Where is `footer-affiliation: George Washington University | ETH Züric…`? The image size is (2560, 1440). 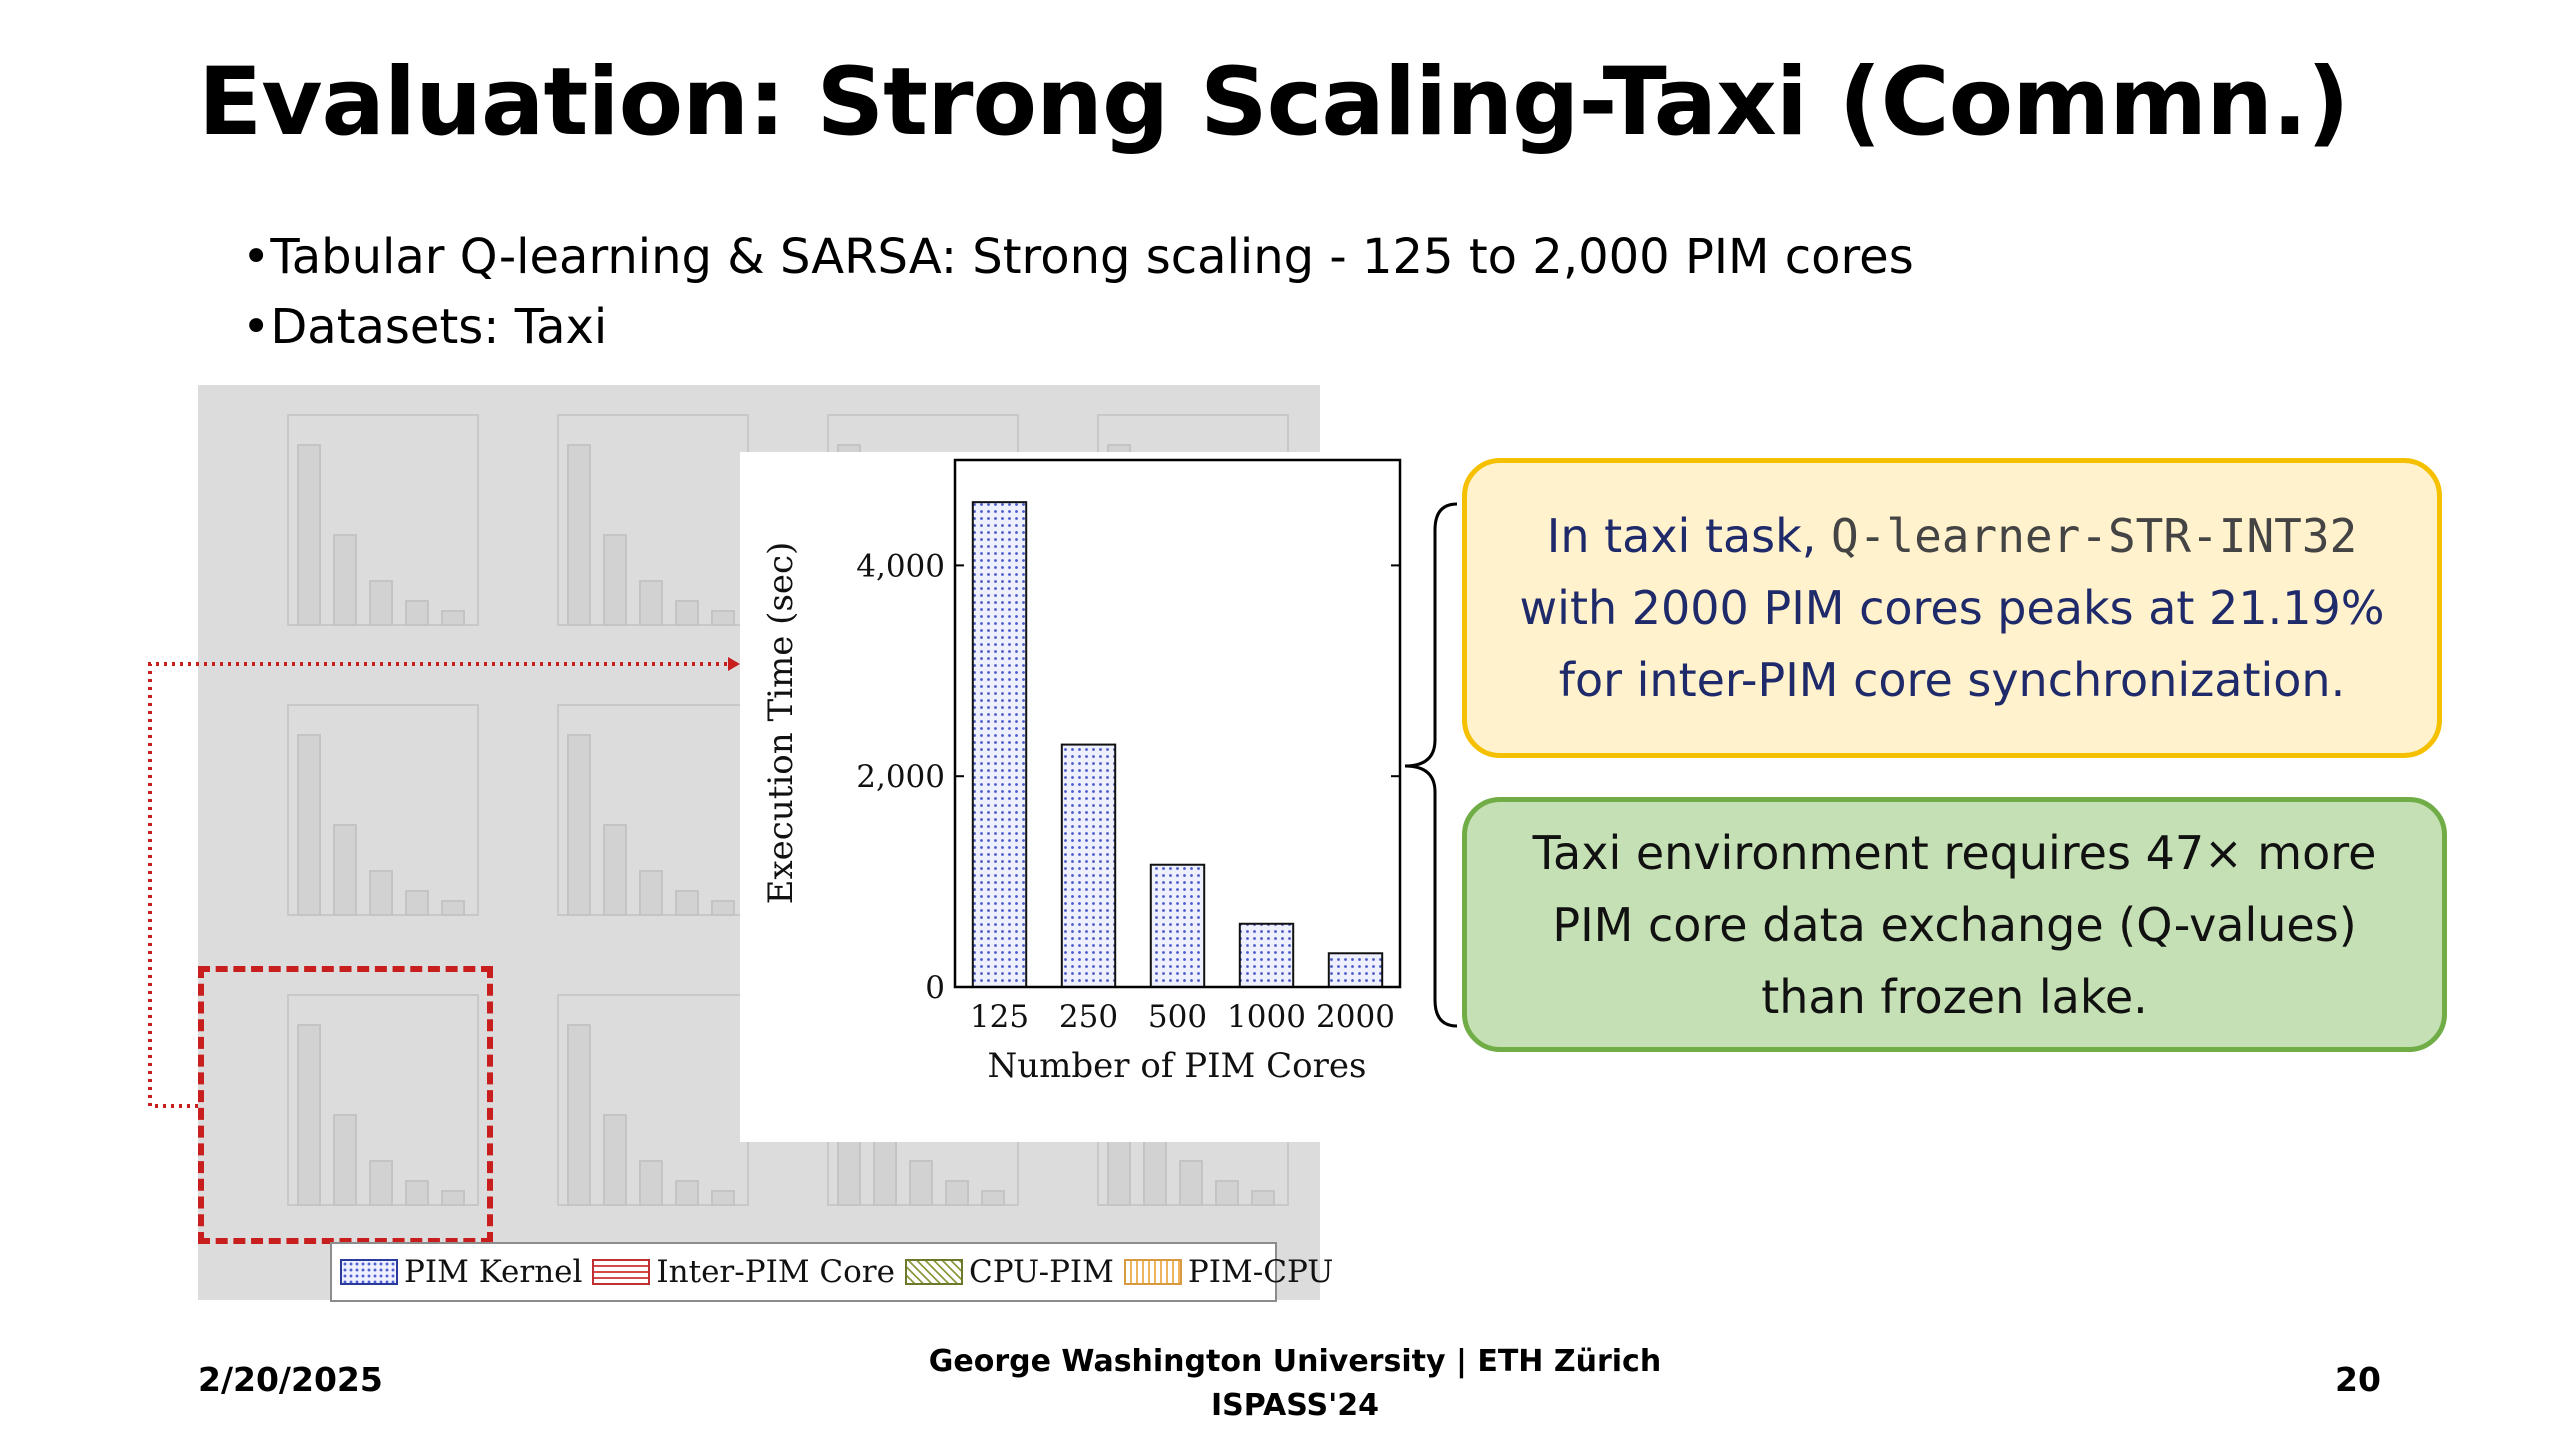
footer-affiliation: George Washington University | ETH Züric… is located at coordinates (1295, 1384).